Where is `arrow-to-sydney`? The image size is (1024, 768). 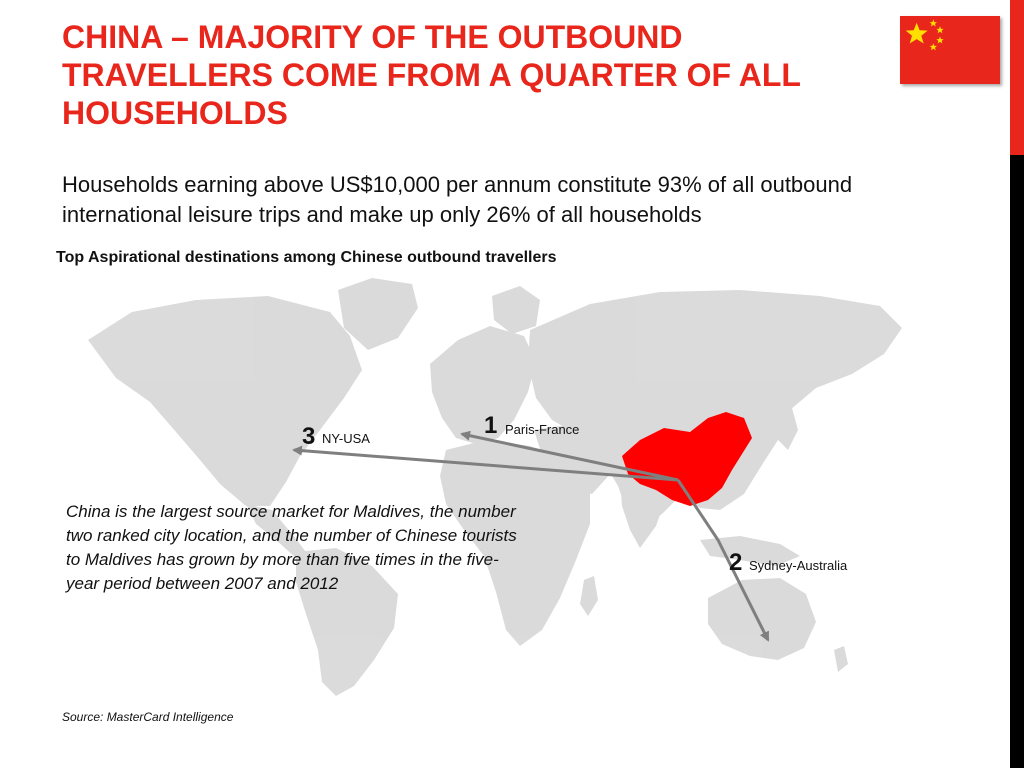
arrow-to-sydney is located at coordinates (723, 560).